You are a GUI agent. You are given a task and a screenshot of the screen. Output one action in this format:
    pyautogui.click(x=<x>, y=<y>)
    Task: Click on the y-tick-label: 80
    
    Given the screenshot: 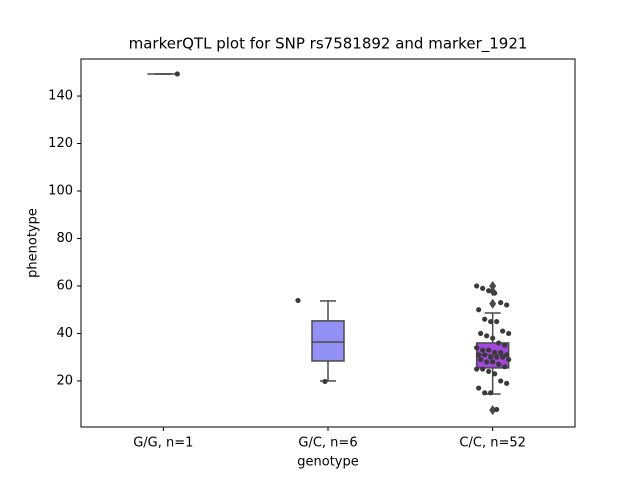 What is the action you would take?
    pyautogui.click(x=64, y=238)
    